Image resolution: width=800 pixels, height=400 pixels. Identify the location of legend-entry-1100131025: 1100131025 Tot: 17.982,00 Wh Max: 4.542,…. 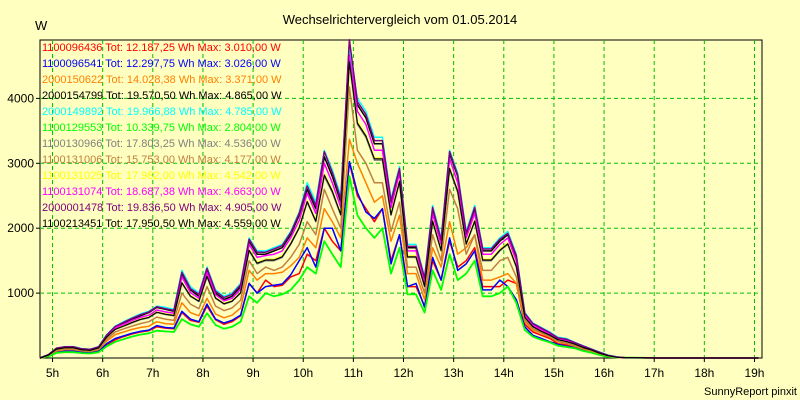
(161, 176).